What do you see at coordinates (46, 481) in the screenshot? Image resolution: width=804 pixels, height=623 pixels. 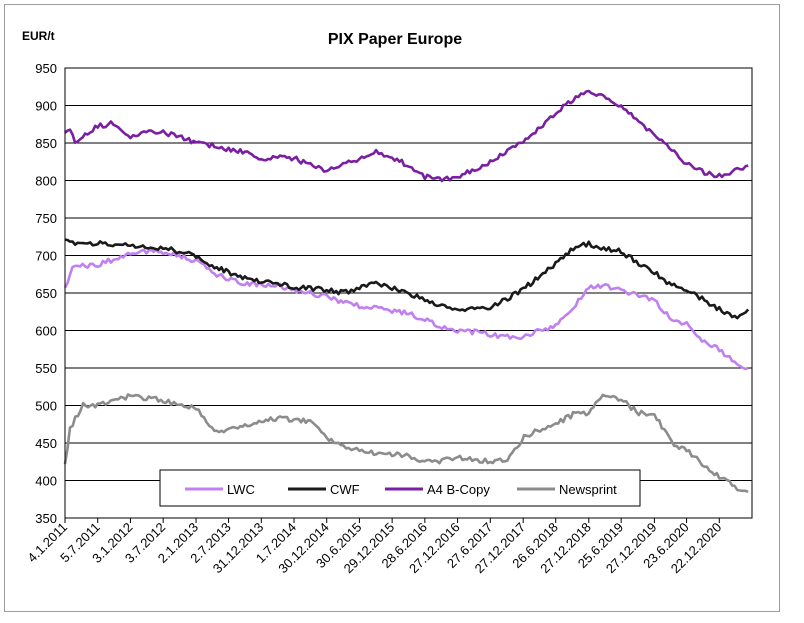 I see `y-tick-label: 400` at bounding box center [46, 481].